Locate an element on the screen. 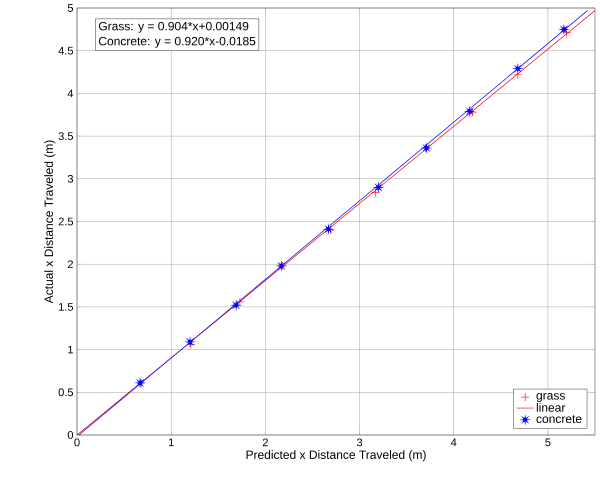 The image size is (600, 491). x-tick-label: 1 is located at coordinates (171, 442).